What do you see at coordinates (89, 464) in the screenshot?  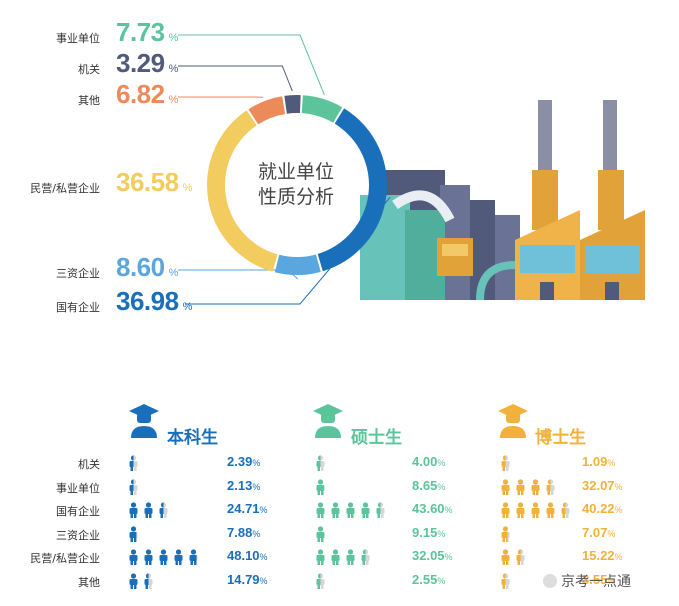 I see `row-label: 机关` at bounding box center [89, 464].